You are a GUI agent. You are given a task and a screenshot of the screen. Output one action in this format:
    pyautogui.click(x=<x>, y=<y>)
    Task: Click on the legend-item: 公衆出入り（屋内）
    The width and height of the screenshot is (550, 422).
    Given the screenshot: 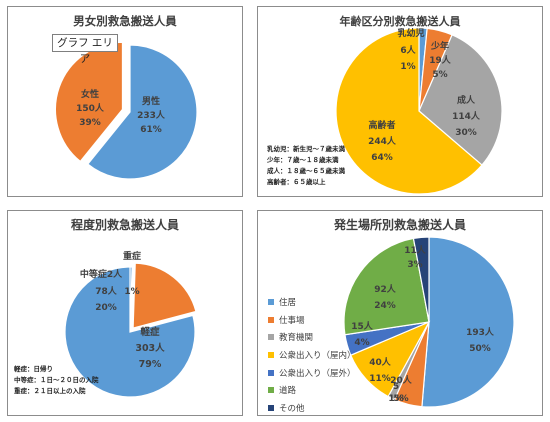 What is the action you would take?
    pyautogui.click(x=312, y=355)
    